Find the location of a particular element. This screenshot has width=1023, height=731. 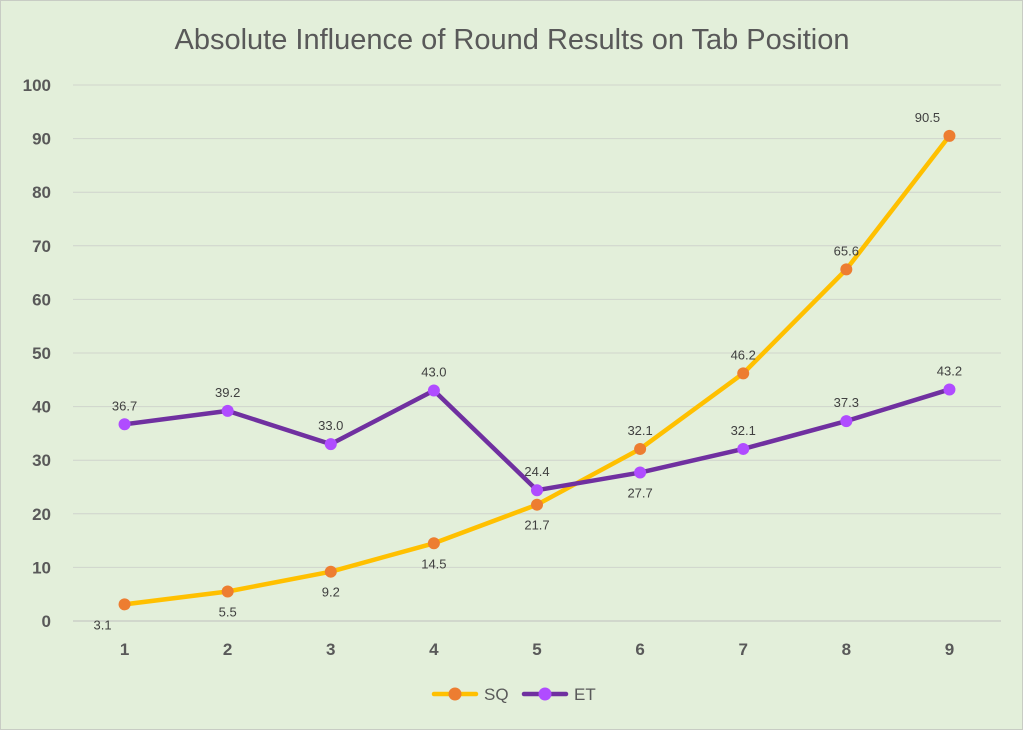

x-tick-label: 1 is located at coordinates (124, 649).